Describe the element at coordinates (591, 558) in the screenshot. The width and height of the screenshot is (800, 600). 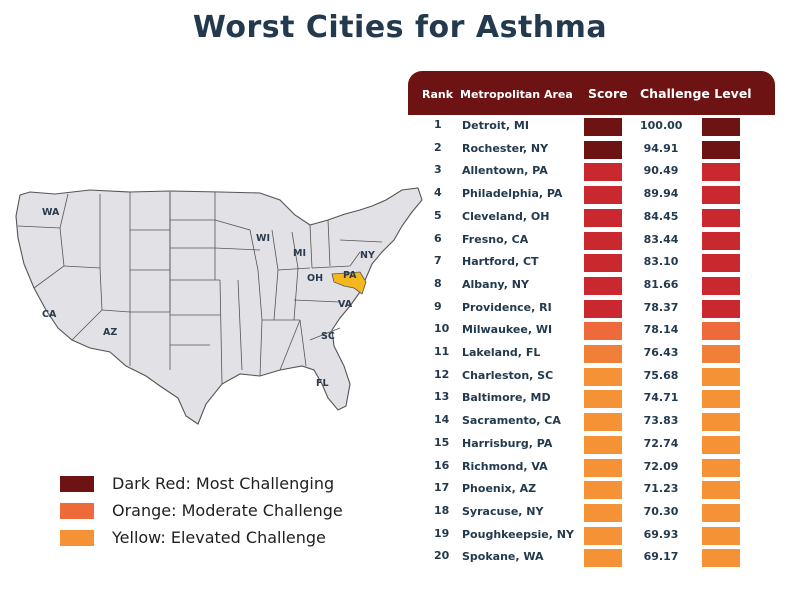
I see `table-row: 20 Spokane, WA 69.17` at that location.